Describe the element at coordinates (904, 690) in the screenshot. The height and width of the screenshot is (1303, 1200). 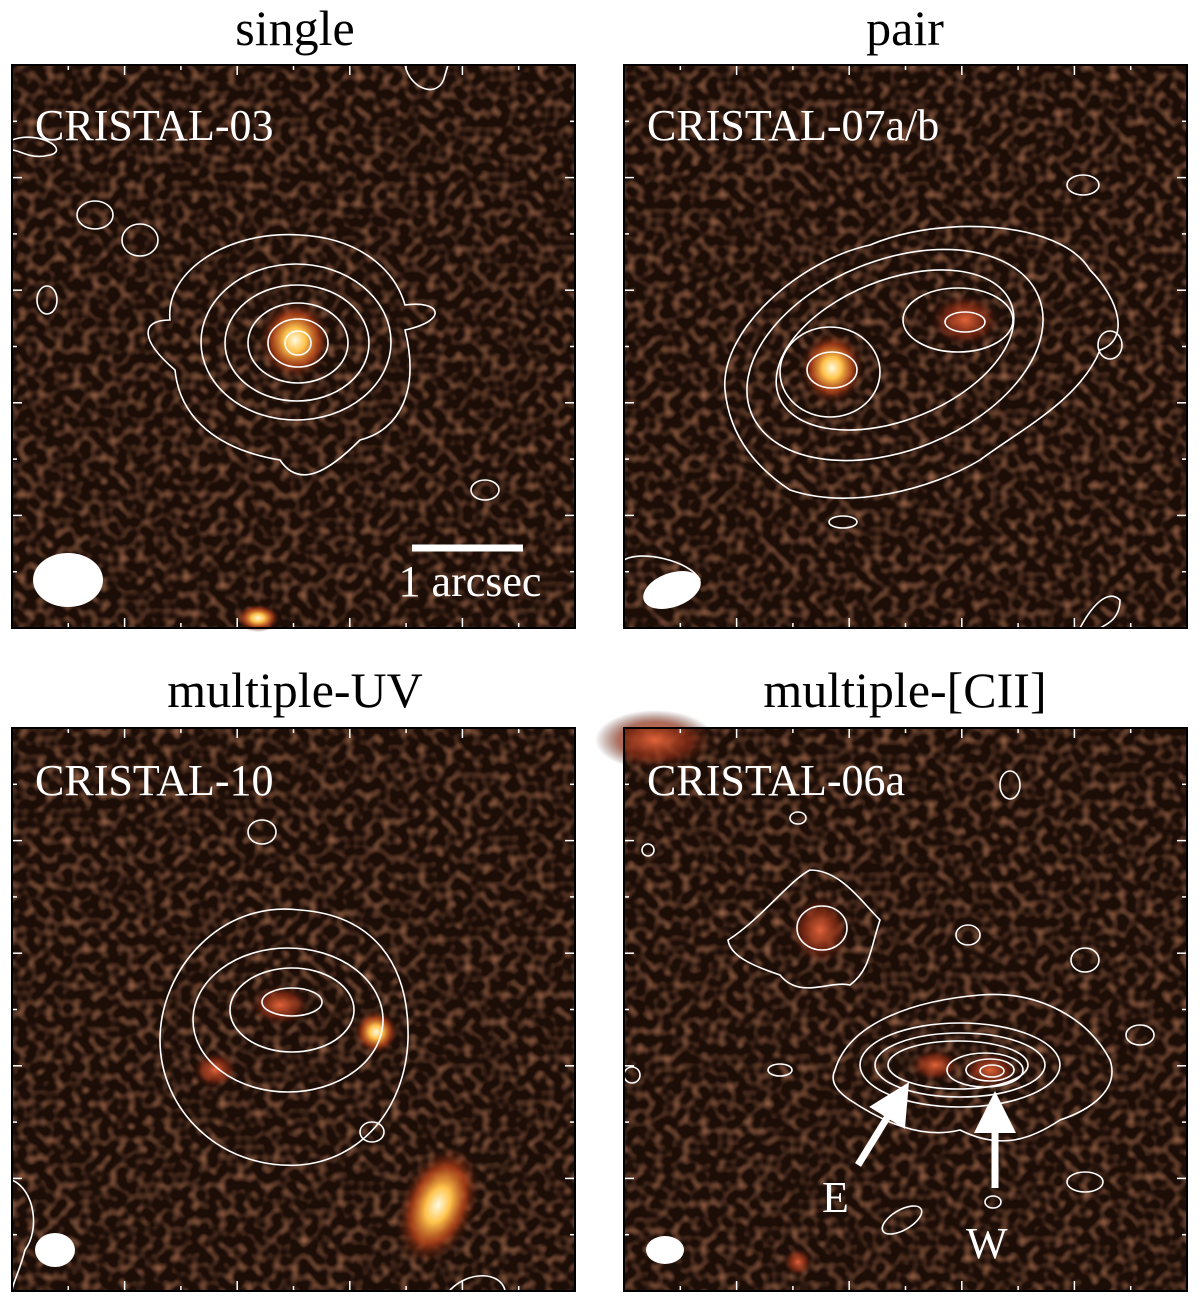
I see `panel-title: multiple-[CII]` at that location.